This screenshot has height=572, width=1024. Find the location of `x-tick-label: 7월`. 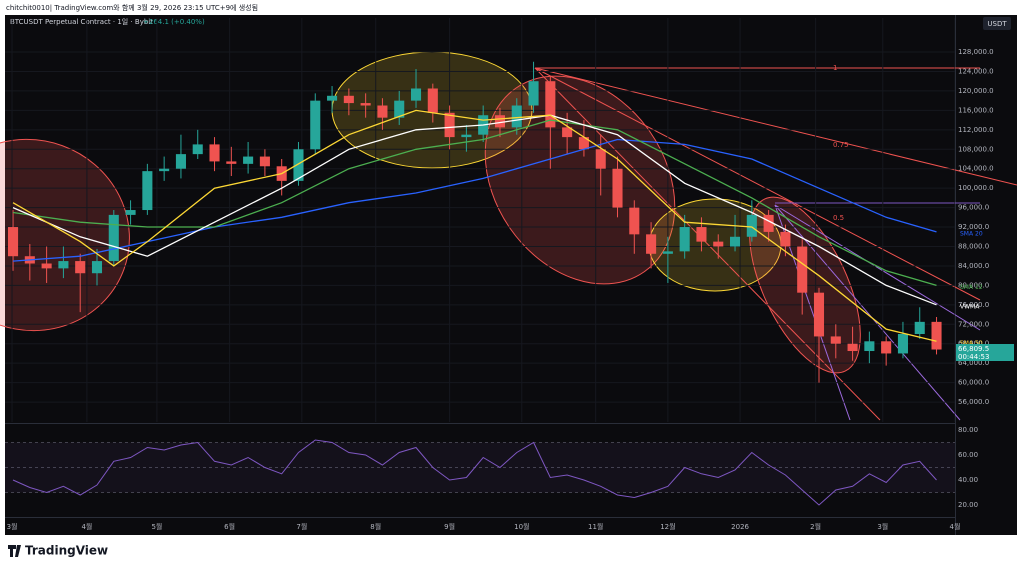

x-tick-label: 7월 is located at coordinates (301, 526).